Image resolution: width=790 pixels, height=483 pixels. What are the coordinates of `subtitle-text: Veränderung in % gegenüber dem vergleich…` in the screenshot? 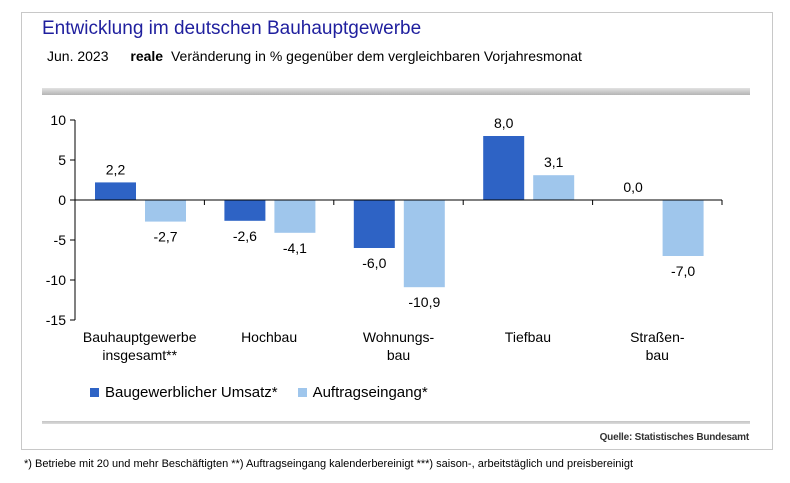 It's located at (376, 56).